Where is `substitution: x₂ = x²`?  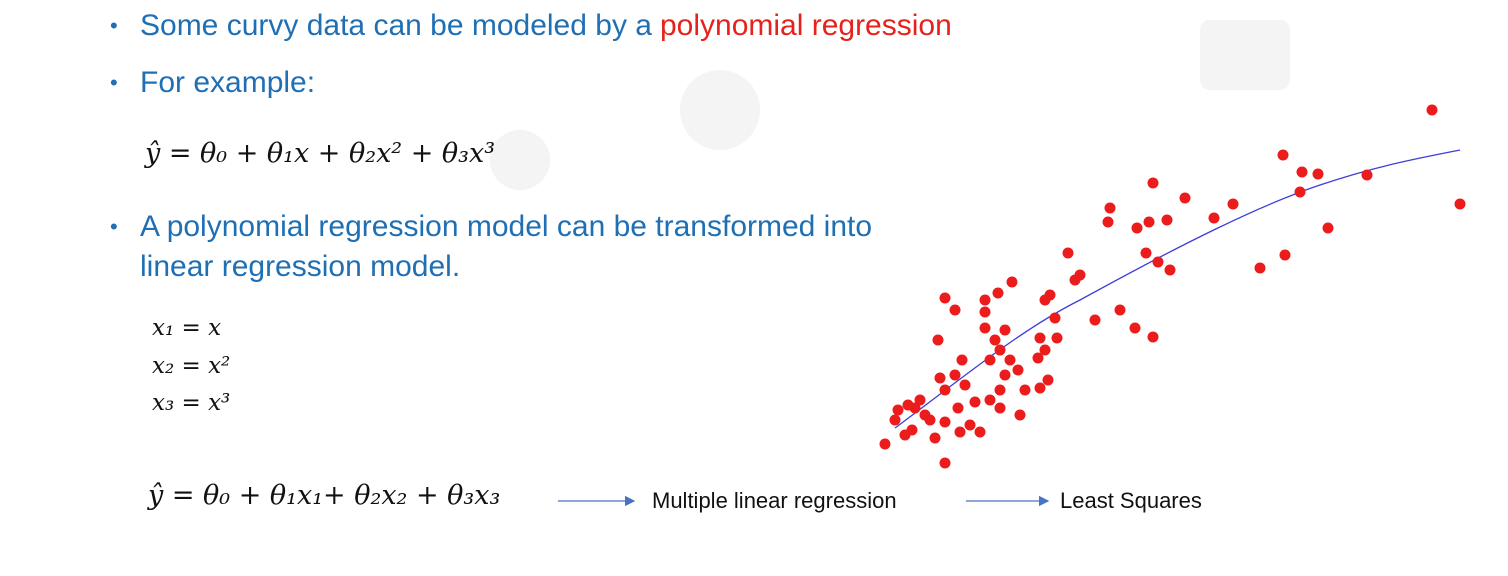
substitution: x₂ = x² is located at coordinates (191, 366).